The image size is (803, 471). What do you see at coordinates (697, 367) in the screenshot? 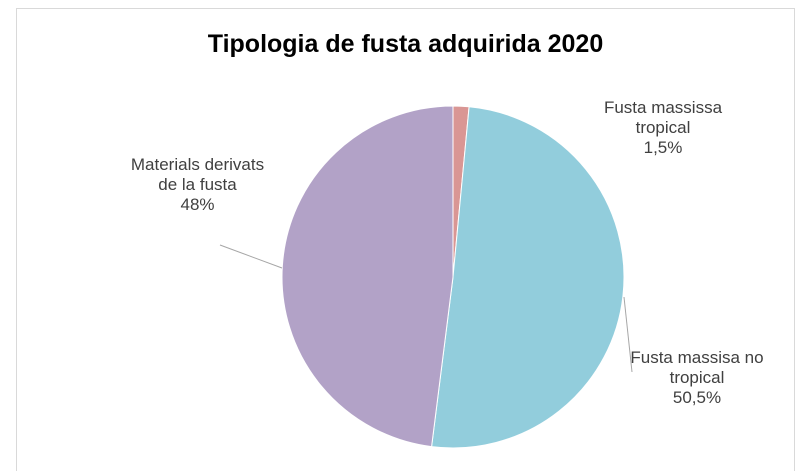
I see `category-label: Fusta massisa no tropical` at bounding box center [697, 367].